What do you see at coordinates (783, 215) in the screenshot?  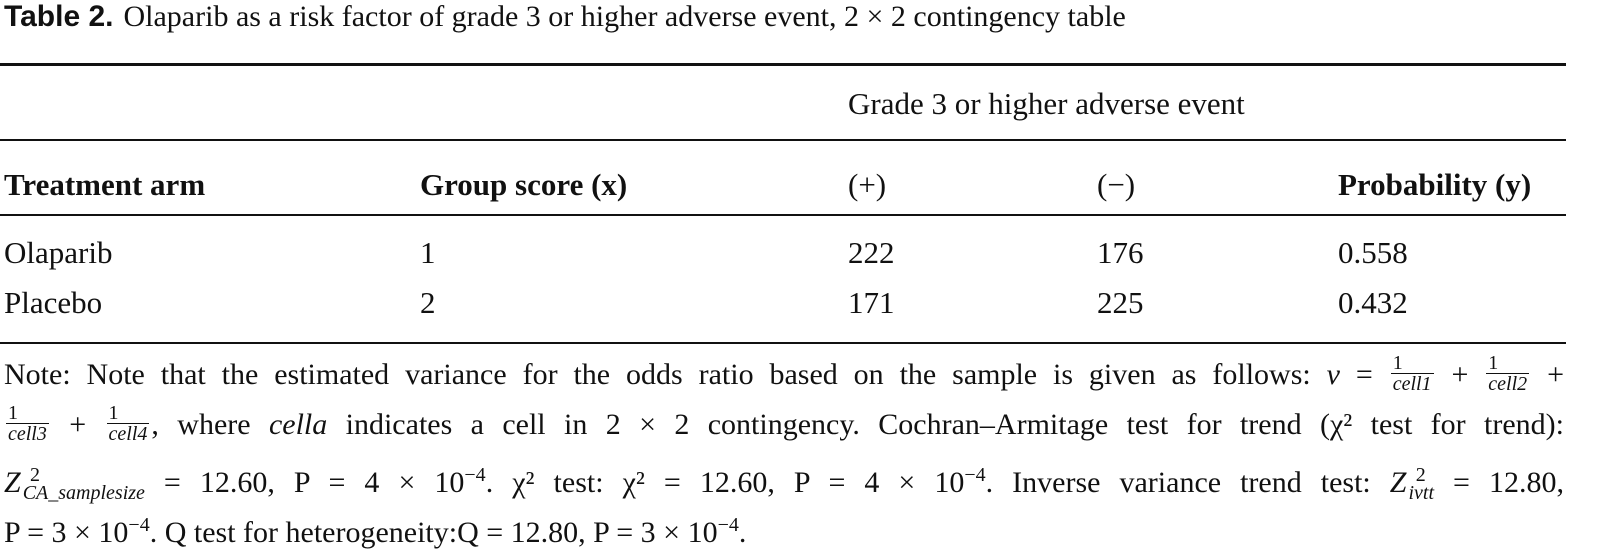 I see `header-rule` at bounding box center [783, 215].